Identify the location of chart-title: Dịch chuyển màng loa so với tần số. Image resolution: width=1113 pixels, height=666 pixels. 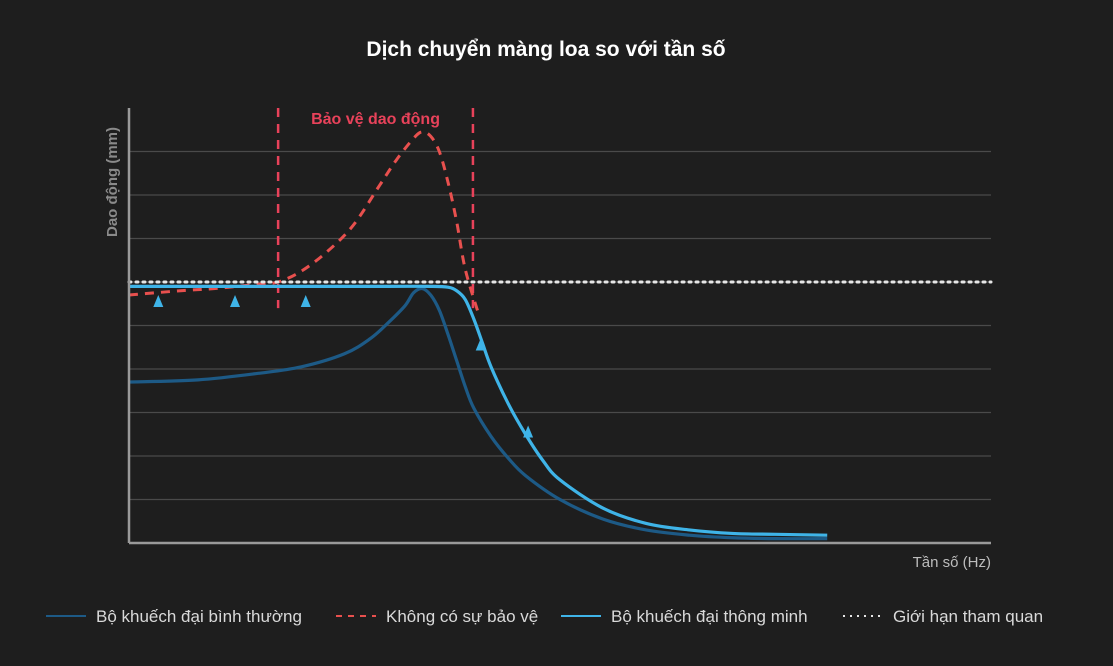
(545, 49).